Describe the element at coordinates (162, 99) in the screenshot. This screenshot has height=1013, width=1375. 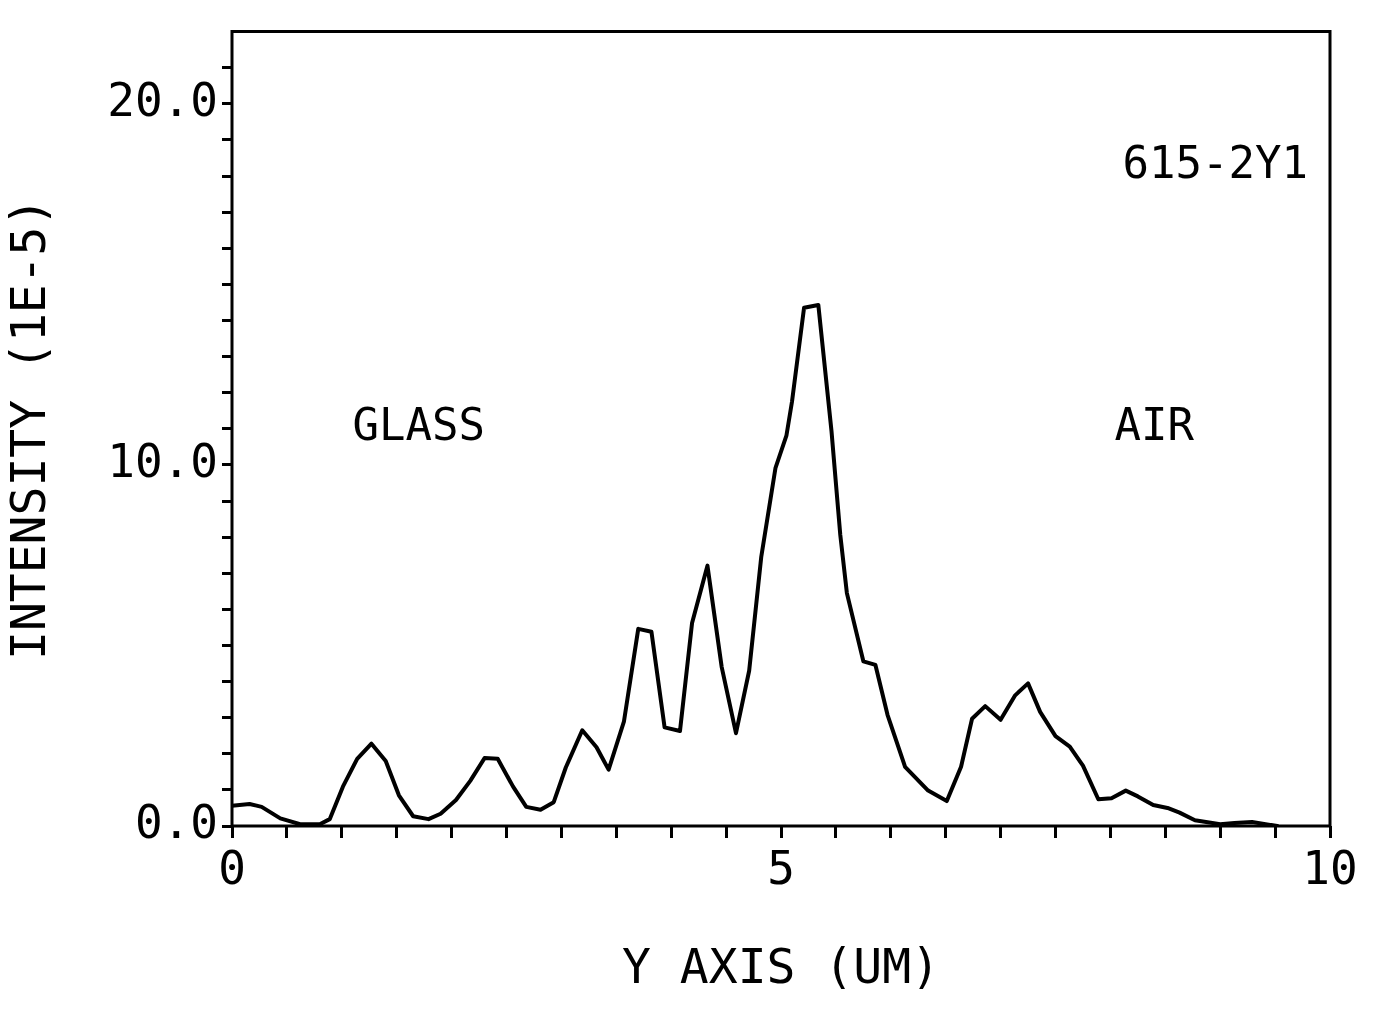
I see `y-tick-label: 20.0` at that location.